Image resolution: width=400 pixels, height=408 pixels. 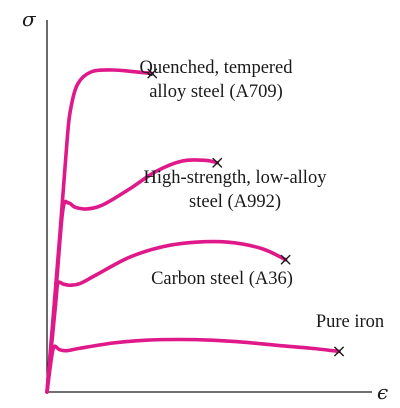 What do you see at coordinates (216, 92) in the screenshot?
I see `series-label-line: alloy steel (A709)` at bounding box center [216, 92].